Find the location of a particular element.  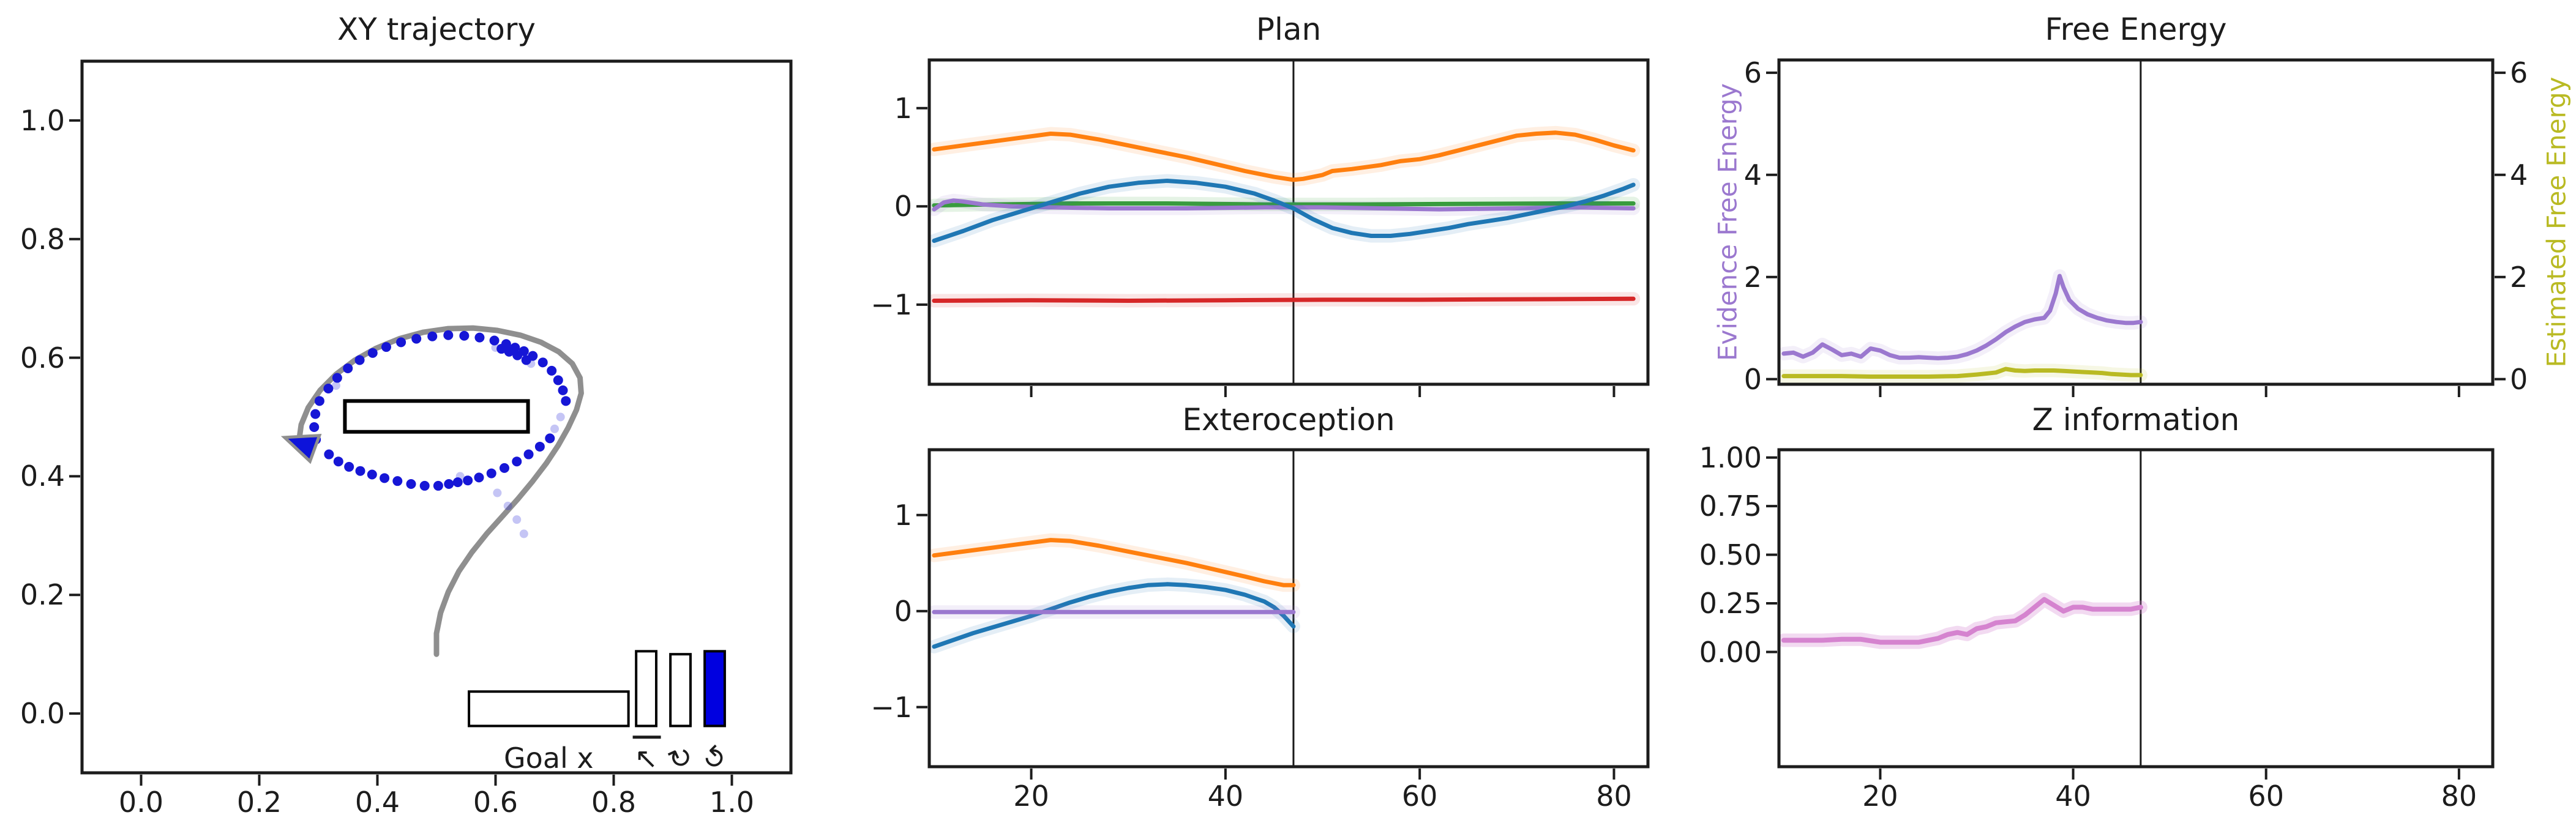

z_information-plot-area is located at coordinates (1963, 608).